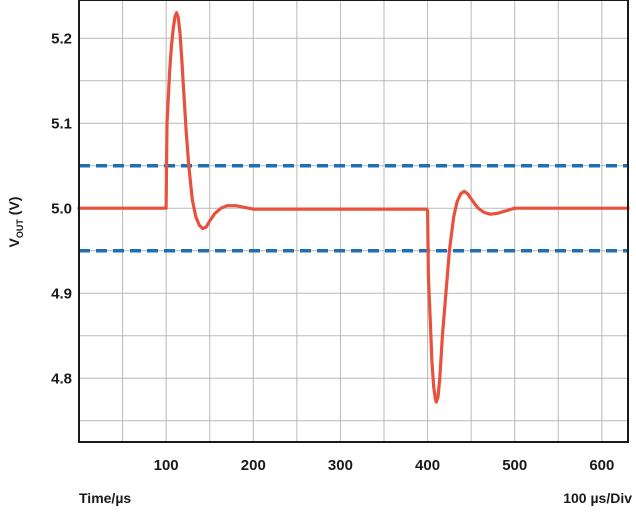  I want to click on x-tick-label: 400, so click(427, 465).